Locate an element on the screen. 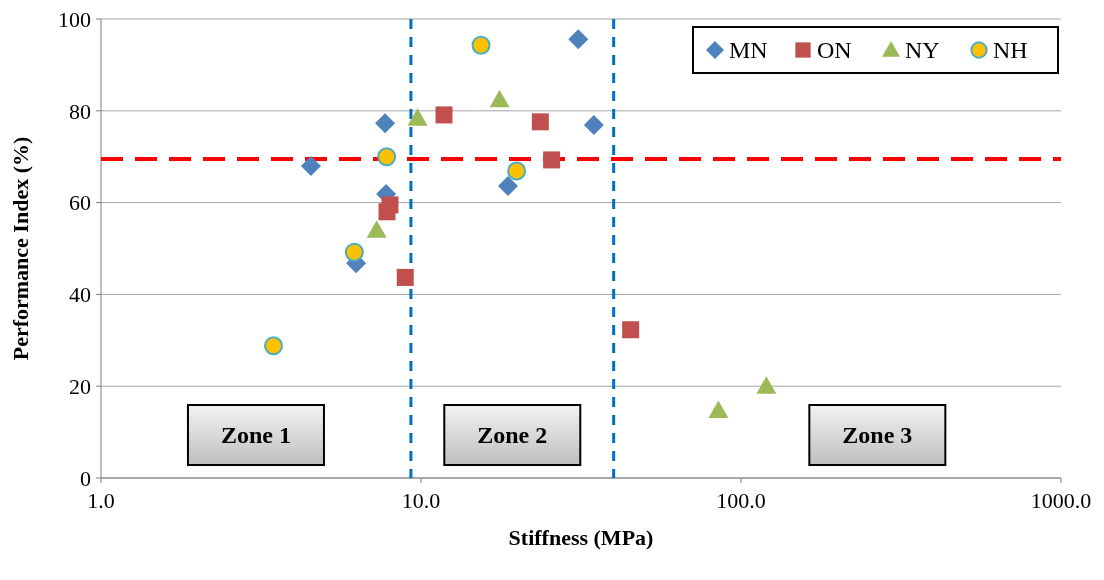  y-tick-label: 20 is located at coordinates (80, 386).